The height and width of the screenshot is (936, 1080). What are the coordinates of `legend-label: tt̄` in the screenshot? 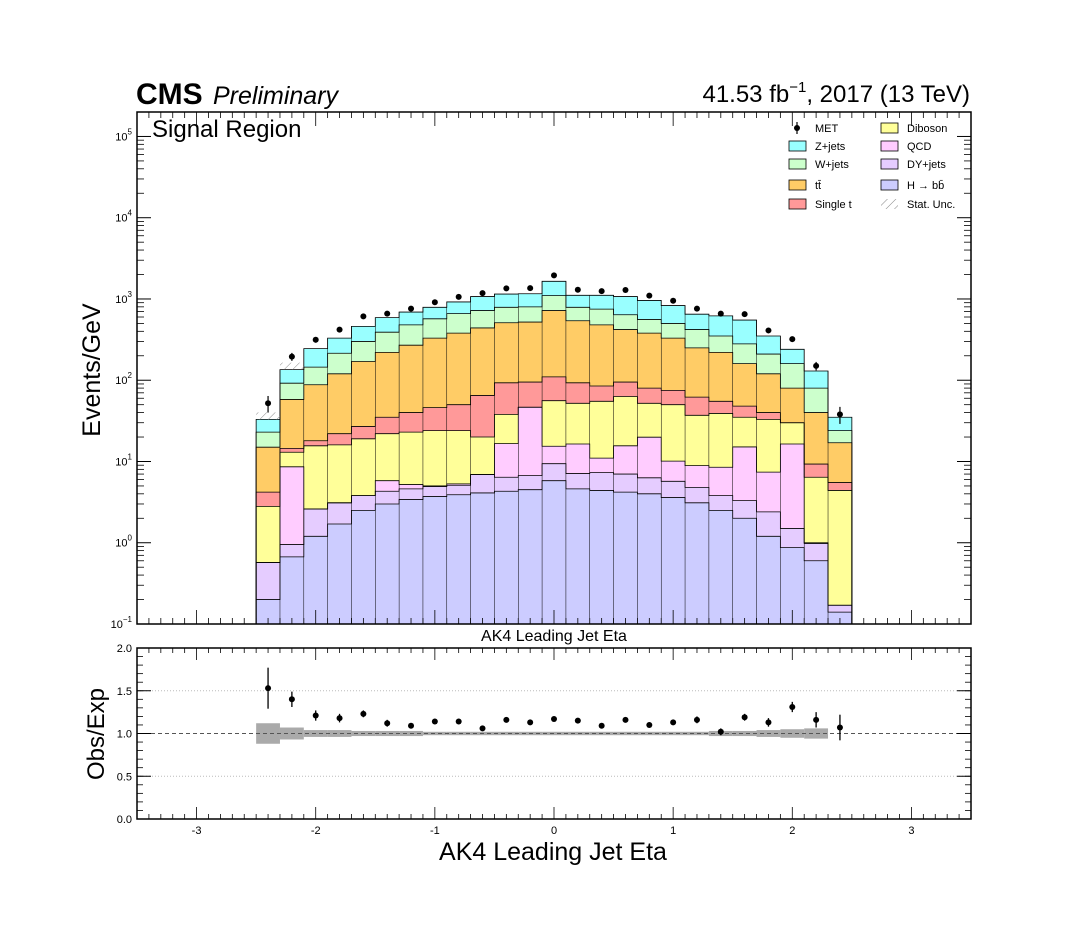 It's located at (818, 186).